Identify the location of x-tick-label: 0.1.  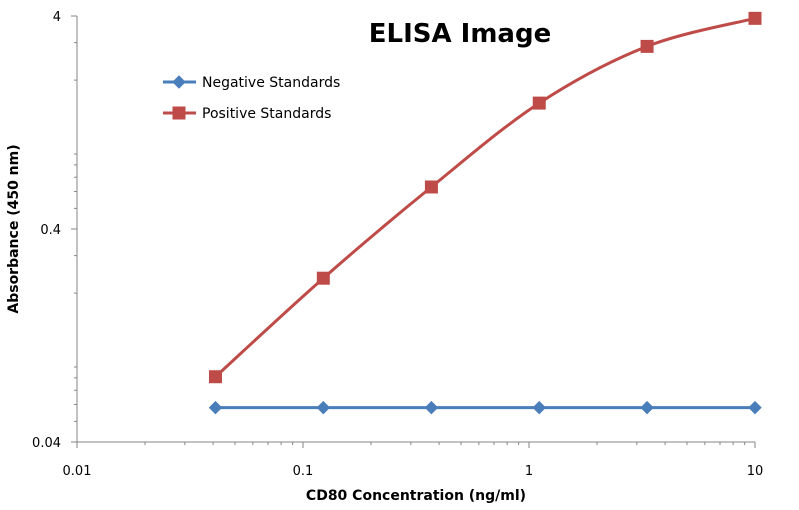
(303, 471).